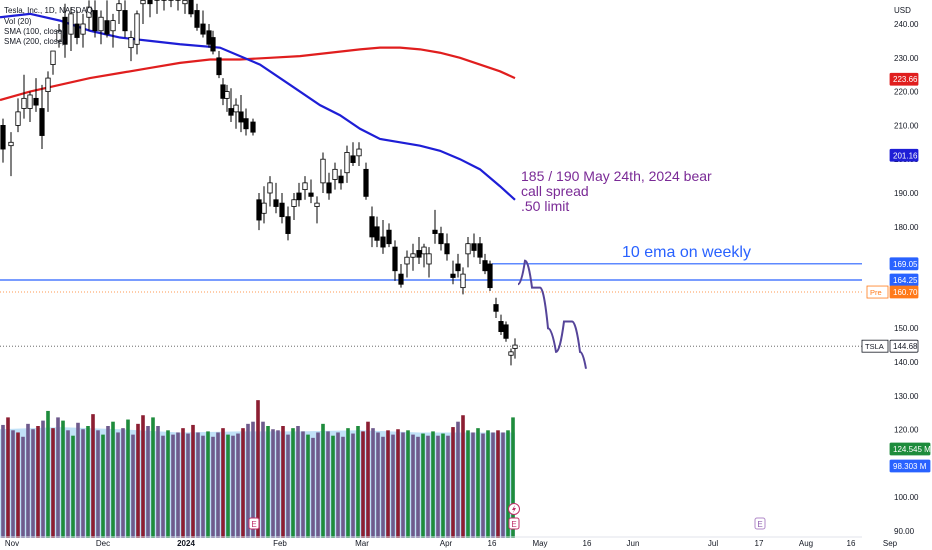 Image resolution: width=932 pixels, height=550 pixels. What do you see at coordinates (514, 509) in the screenshot?
I see `dividend-lightning-icon` at bounding box center [514, 509].